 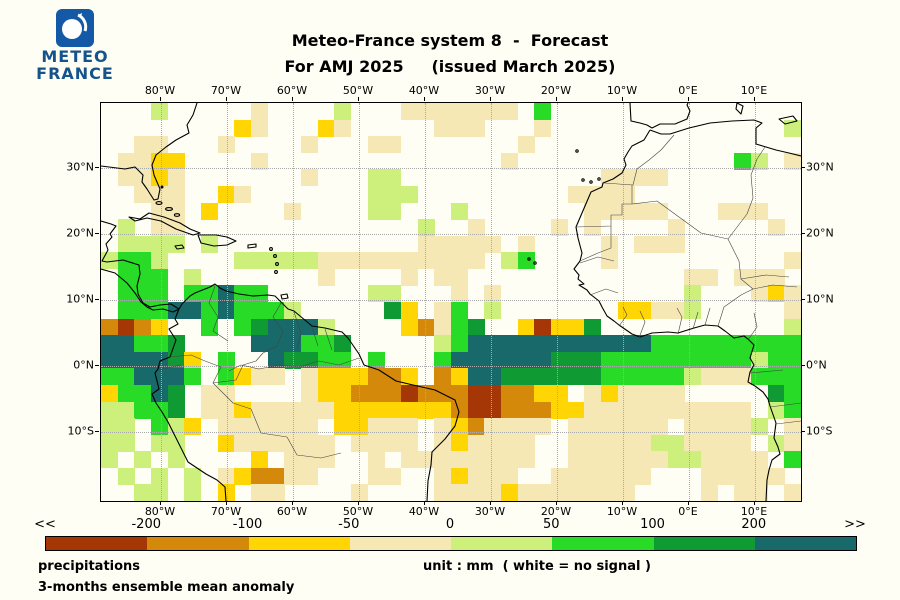 I want to click on lat-tick-label-left: 0°N, so click(x=83, y=365).